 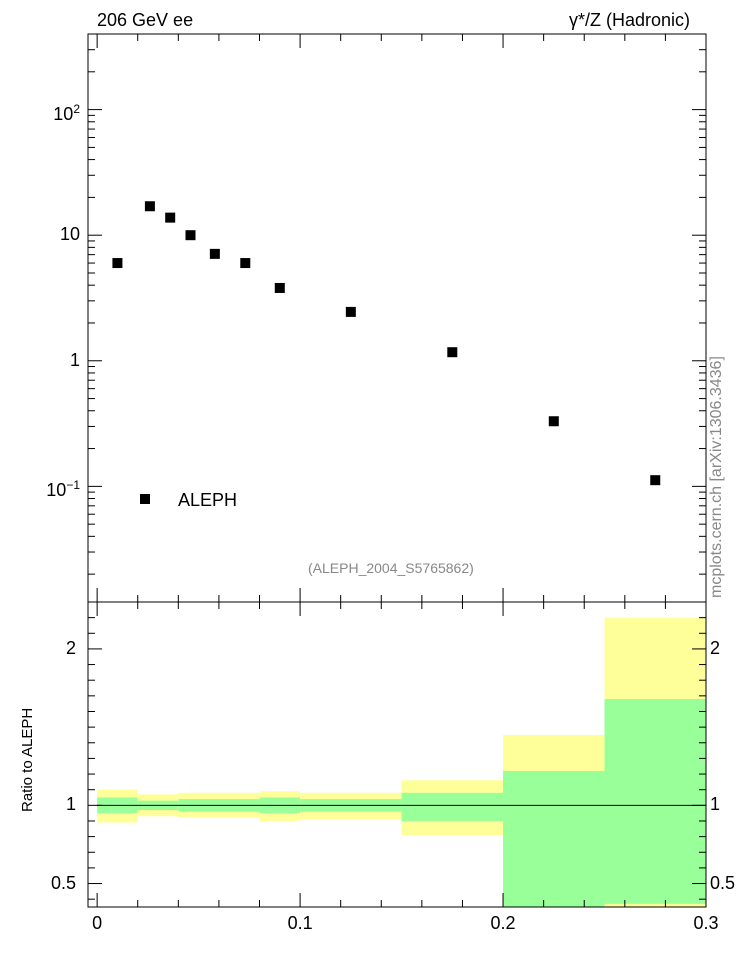 What do you see at coordinates (145, 20) in the screenshot?
I see `left-title: 206 GeV ee` at bounding box center [145, 20].